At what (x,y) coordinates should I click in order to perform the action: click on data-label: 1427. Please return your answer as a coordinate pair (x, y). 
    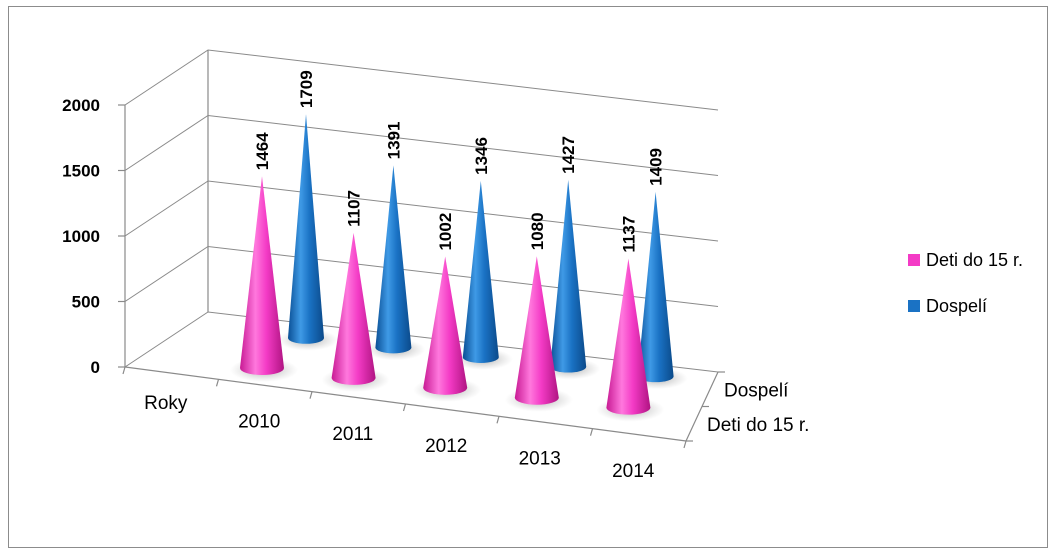
    Looking at the image, I should click on (568, 155).